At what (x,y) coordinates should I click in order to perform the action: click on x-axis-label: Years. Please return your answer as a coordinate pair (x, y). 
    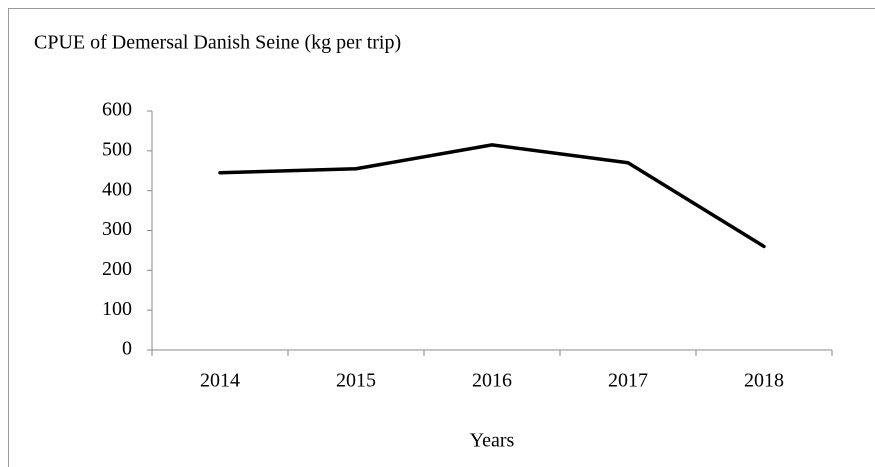
    Looking at the image, I should click on (492, 441).